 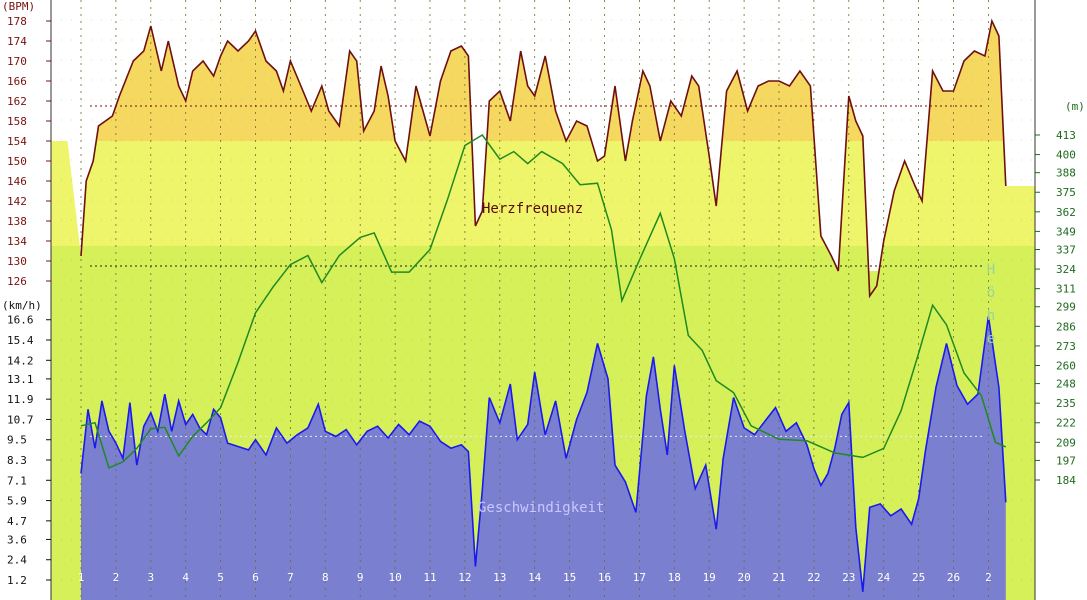 I want to click on x-tick-label: 22, so click(x=813, y=577).